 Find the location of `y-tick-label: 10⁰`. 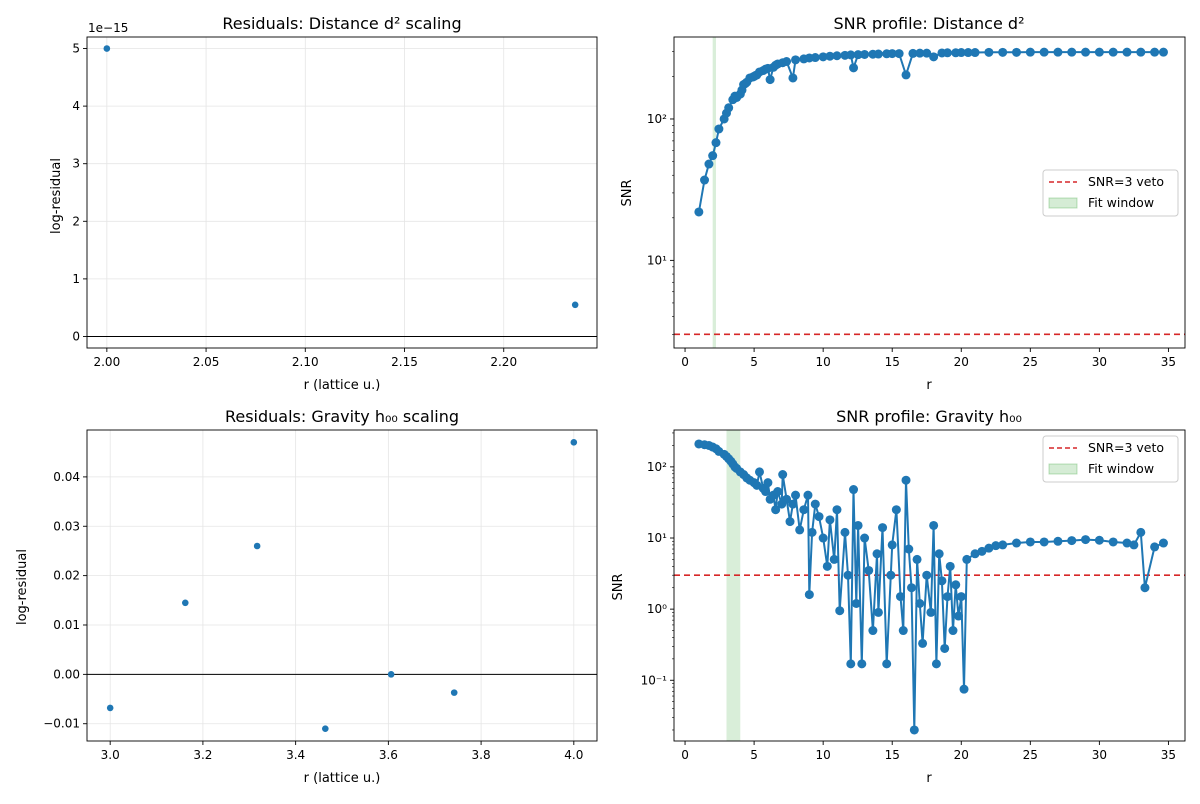

y-tick-label: 10⁰ is located at coordinates (657, 609).